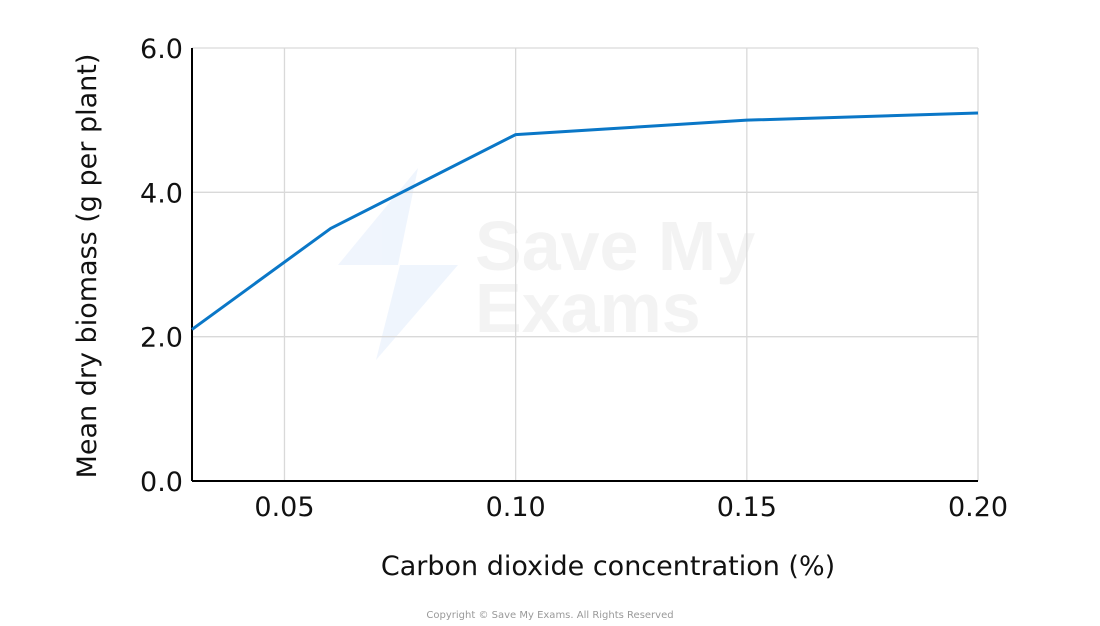 This screenshot has height=626, width=1100. What do you see at coordinates (615, 246) in the screenshot?
I see `svg-text: Save My` at bounding box center [615, 246].